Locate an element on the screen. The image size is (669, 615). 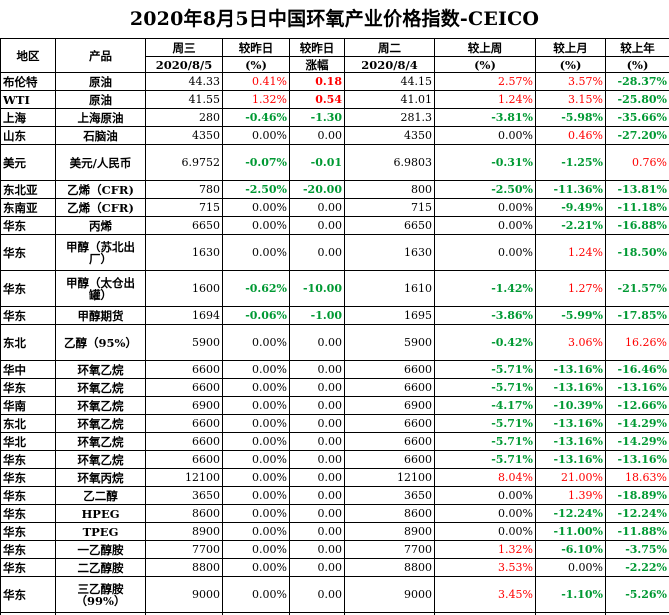
cell-product: 上海原油 is located at coordinates (100, 117).